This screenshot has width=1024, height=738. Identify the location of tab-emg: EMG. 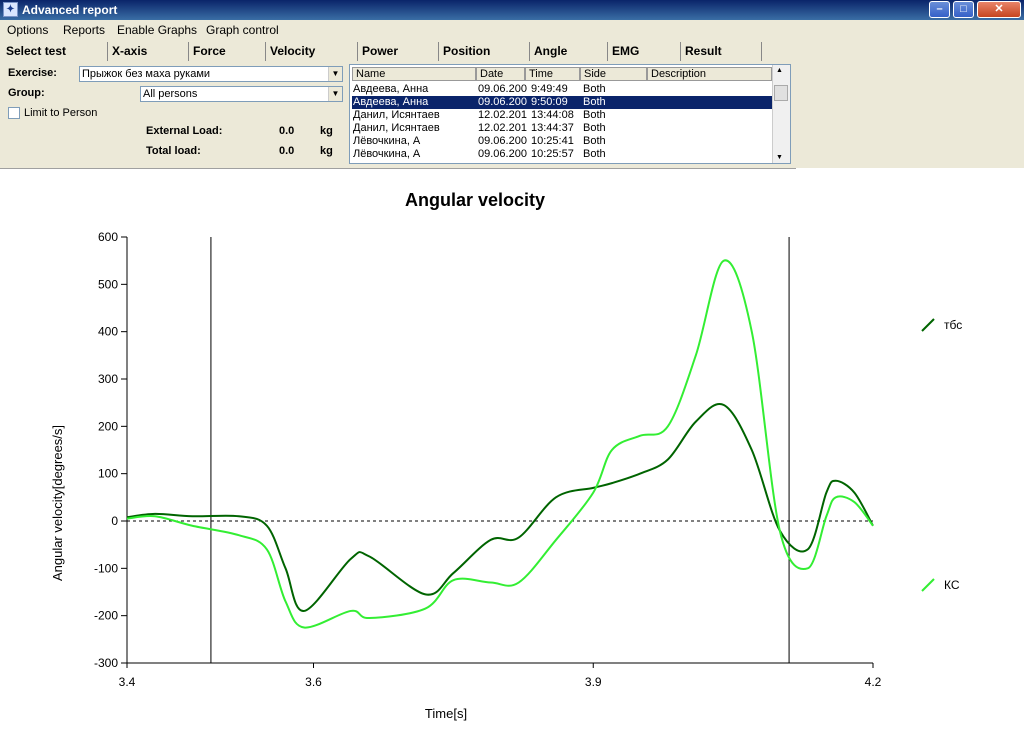
(644, 51).